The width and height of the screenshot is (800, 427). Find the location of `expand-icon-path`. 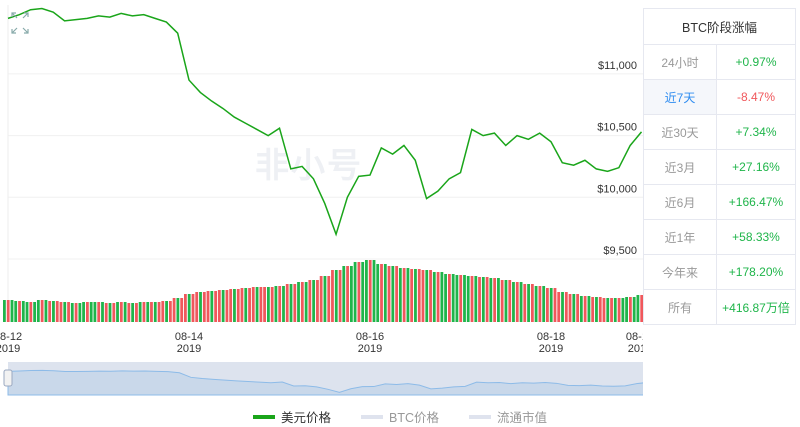

expand-icon-path is located at coordinates (20, 23).